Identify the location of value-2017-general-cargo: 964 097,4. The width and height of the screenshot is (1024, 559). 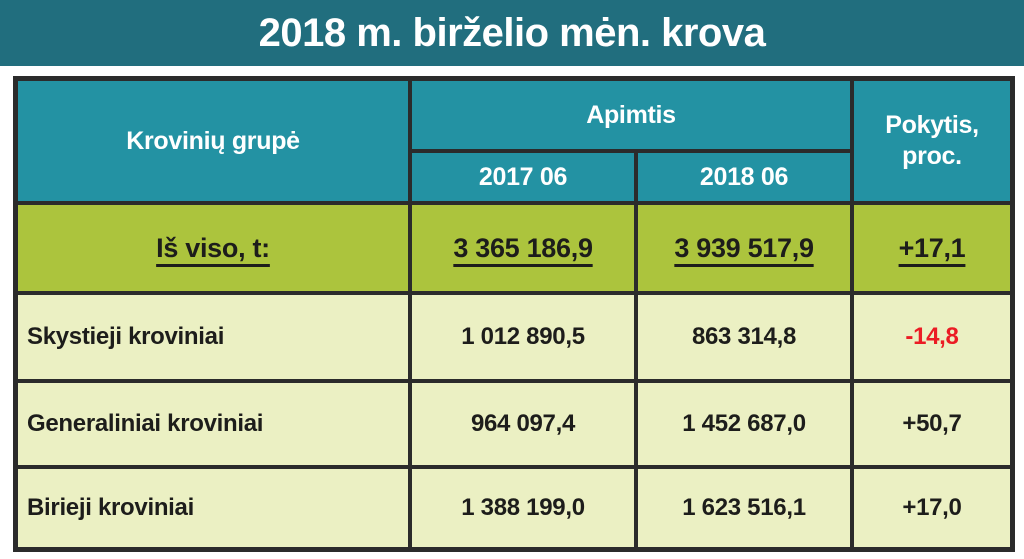
(523, 424).